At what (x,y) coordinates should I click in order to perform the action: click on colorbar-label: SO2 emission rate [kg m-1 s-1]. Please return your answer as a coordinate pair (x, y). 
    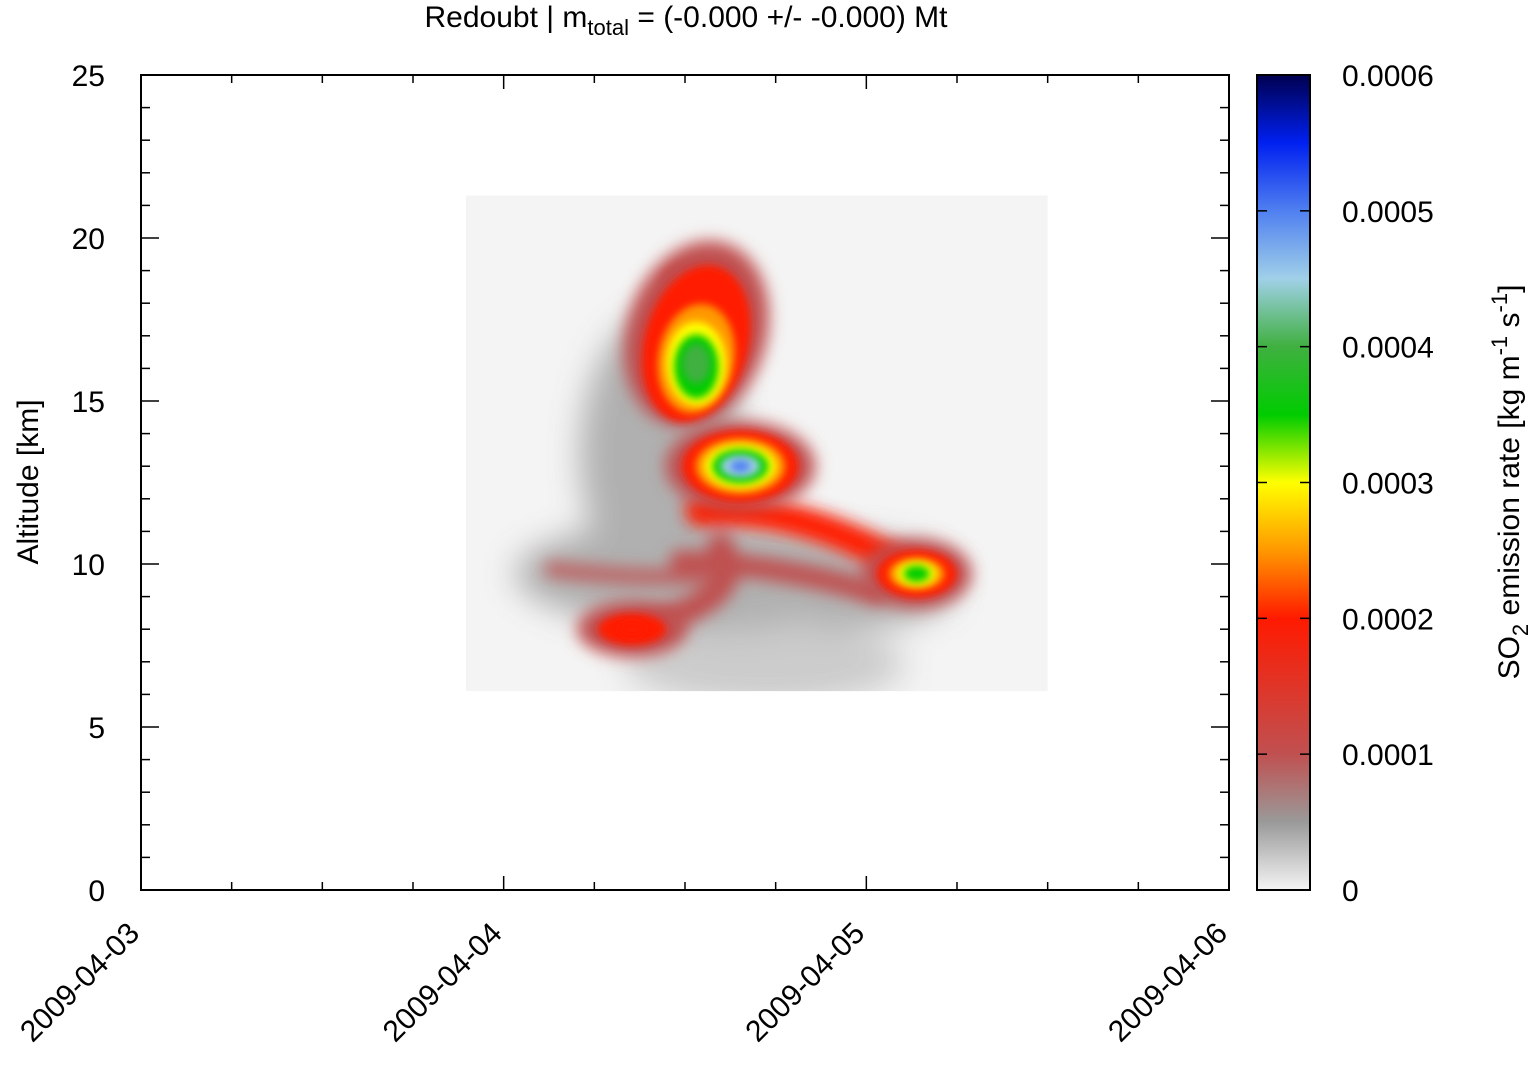
    Looking at the image, I should click on (1510, 482).